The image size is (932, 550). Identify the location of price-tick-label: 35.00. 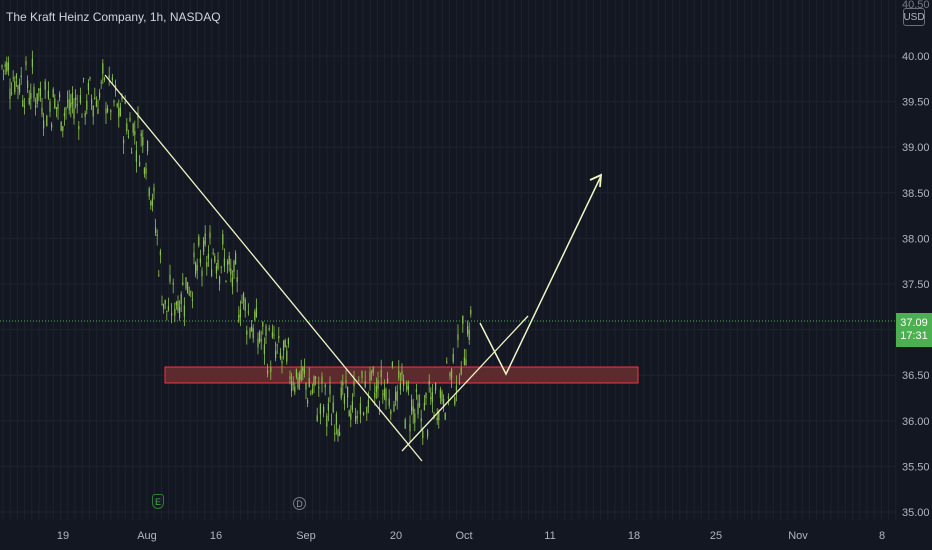
(916, 513).